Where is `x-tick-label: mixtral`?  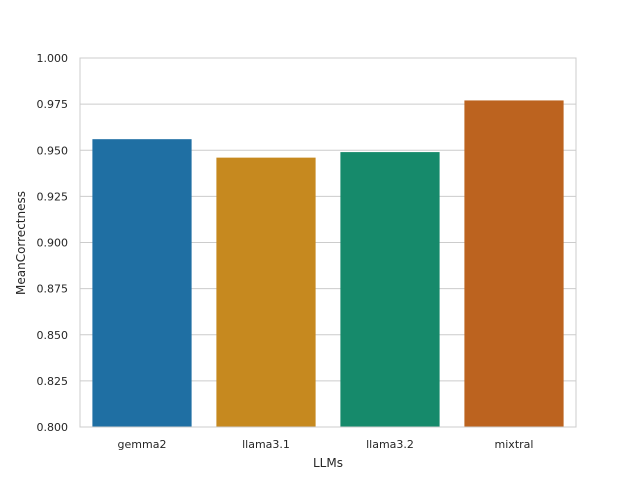 x-tick-label: mixtral is located at coordinates (514, 444).